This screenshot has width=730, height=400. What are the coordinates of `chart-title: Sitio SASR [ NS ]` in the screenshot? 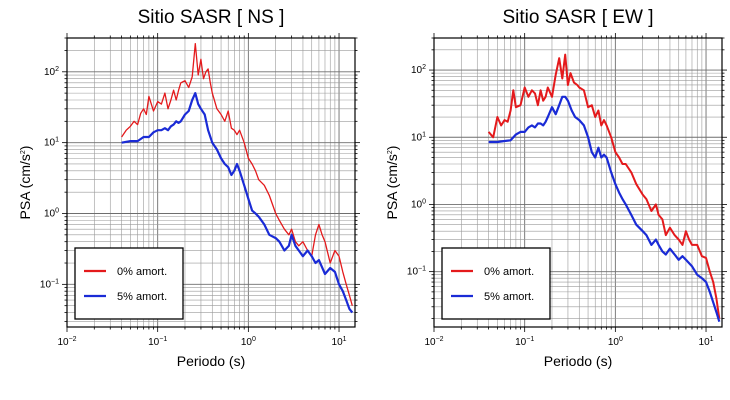 It's located at (211, 17).